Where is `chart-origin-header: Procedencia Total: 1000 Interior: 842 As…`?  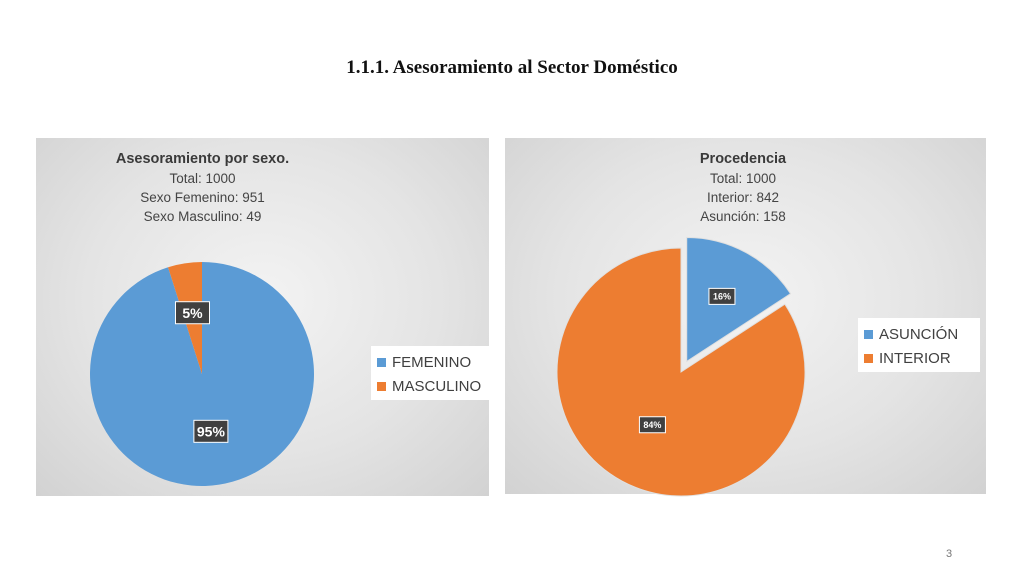
chart-origin-header: Procedencia Total: 1000 Interior: 842 As… is located at coordinates (743, 188).